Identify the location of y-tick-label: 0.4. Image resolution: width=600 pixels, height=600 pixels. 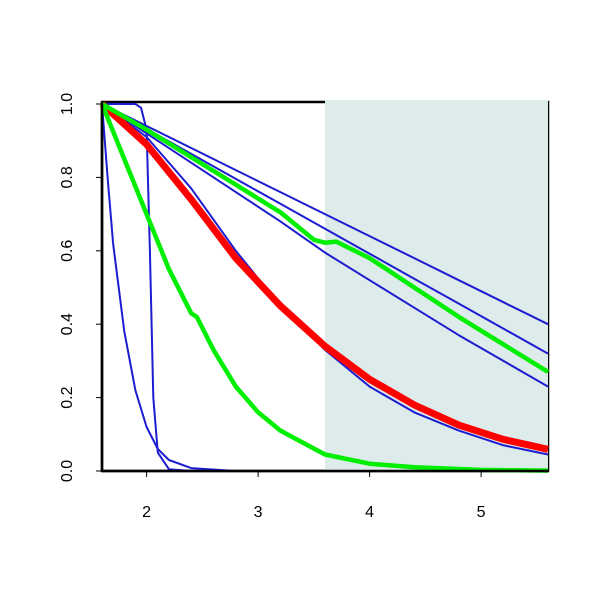
(67, 324).